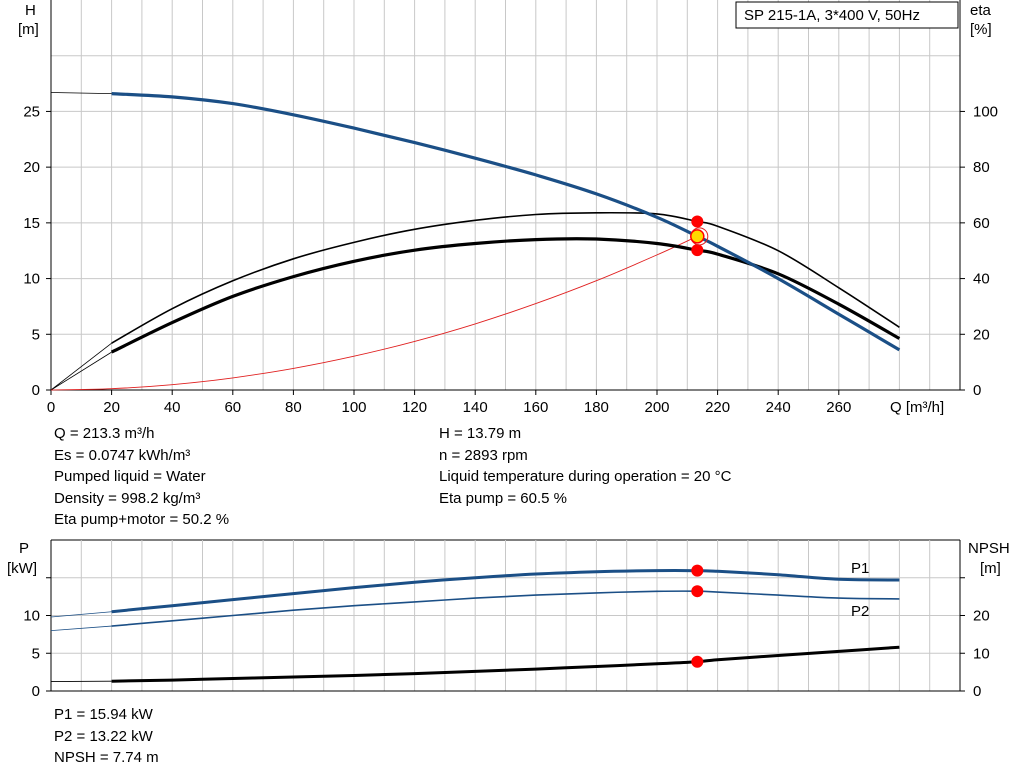 This screenshot has width=1024, height=781. Describe the element at coordinates (81, 614) in the screenshot. I see `p1-curve-extension` at that location.